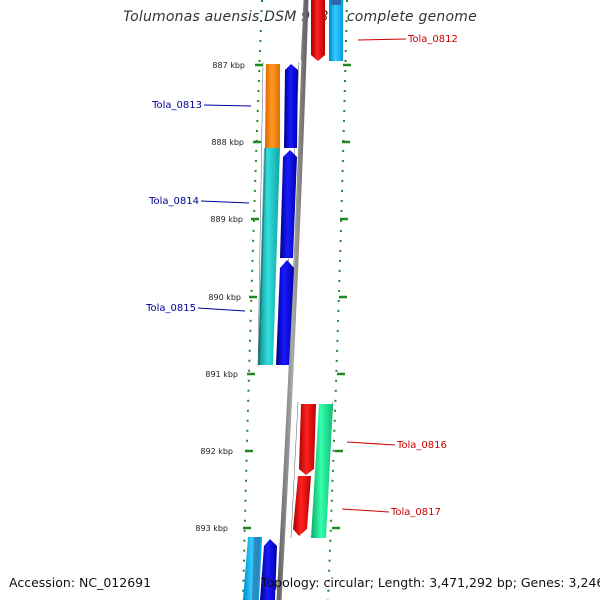 This screenshot has height=600, width=600. Describe the element at coordinates (337, 300) in the screenshot. I see `outer-tick-track` at that location.